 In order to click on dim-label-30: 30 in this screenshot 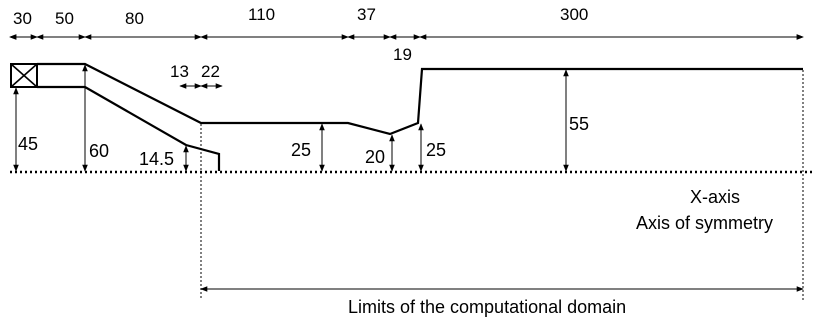, I will do `click(22, 18)`.